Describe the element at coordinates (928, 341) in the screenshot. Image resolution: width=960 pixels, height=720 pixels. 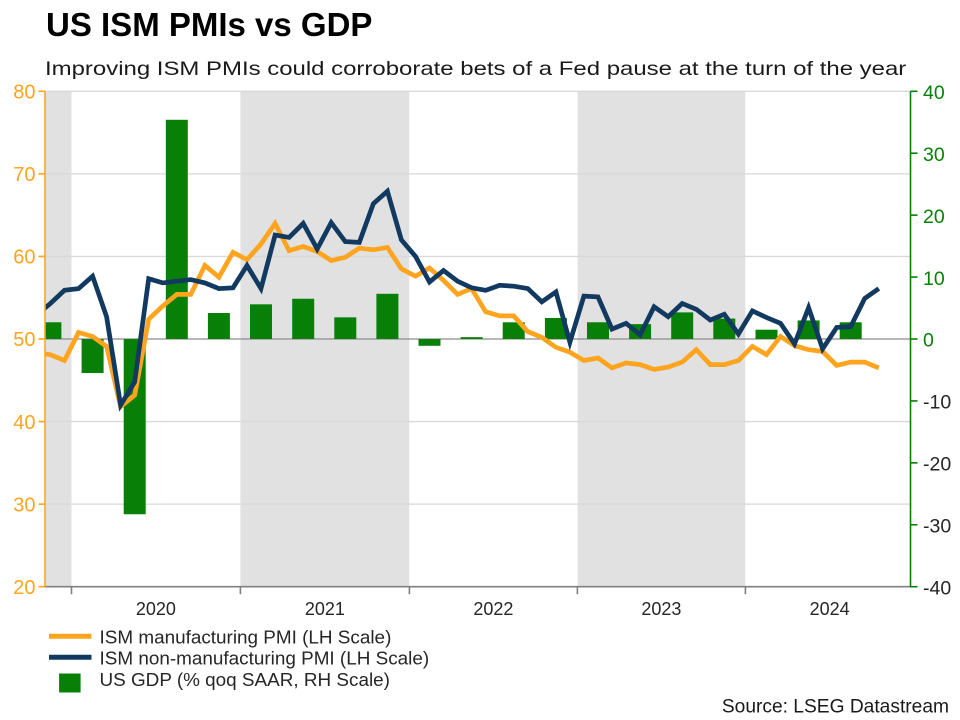
I see `svg-text: 0` at that location.